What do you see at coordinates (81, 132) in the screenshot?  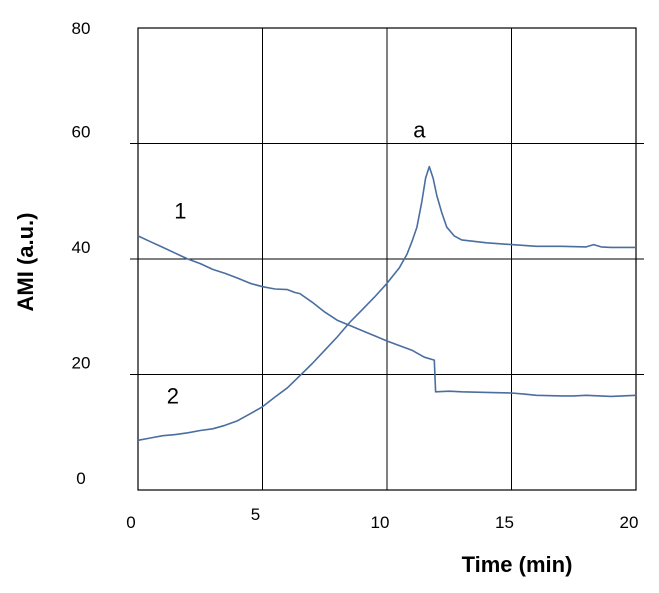 I see `y-tick-label: 60` at bounding box center [81, 132].